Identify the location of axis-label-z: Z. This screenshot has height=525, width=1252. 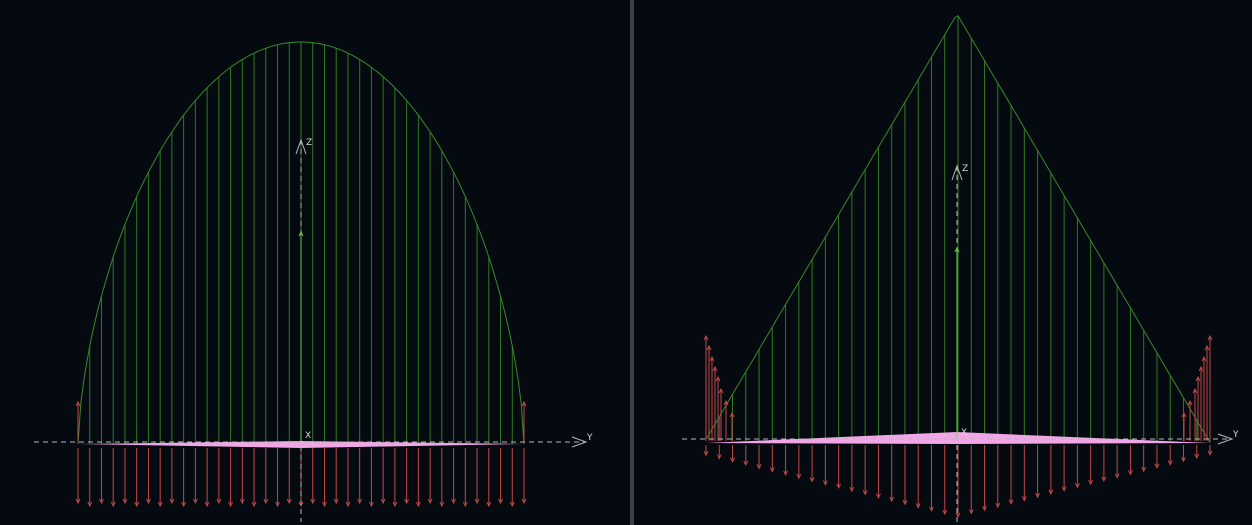
(965, 169).